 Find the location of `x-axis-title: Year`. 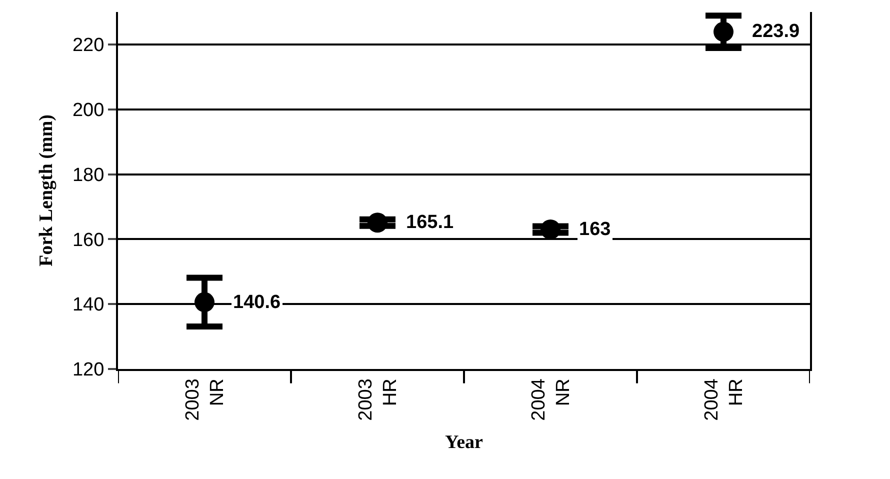

x-axis-title: Year is located at coordinates (464, 443).